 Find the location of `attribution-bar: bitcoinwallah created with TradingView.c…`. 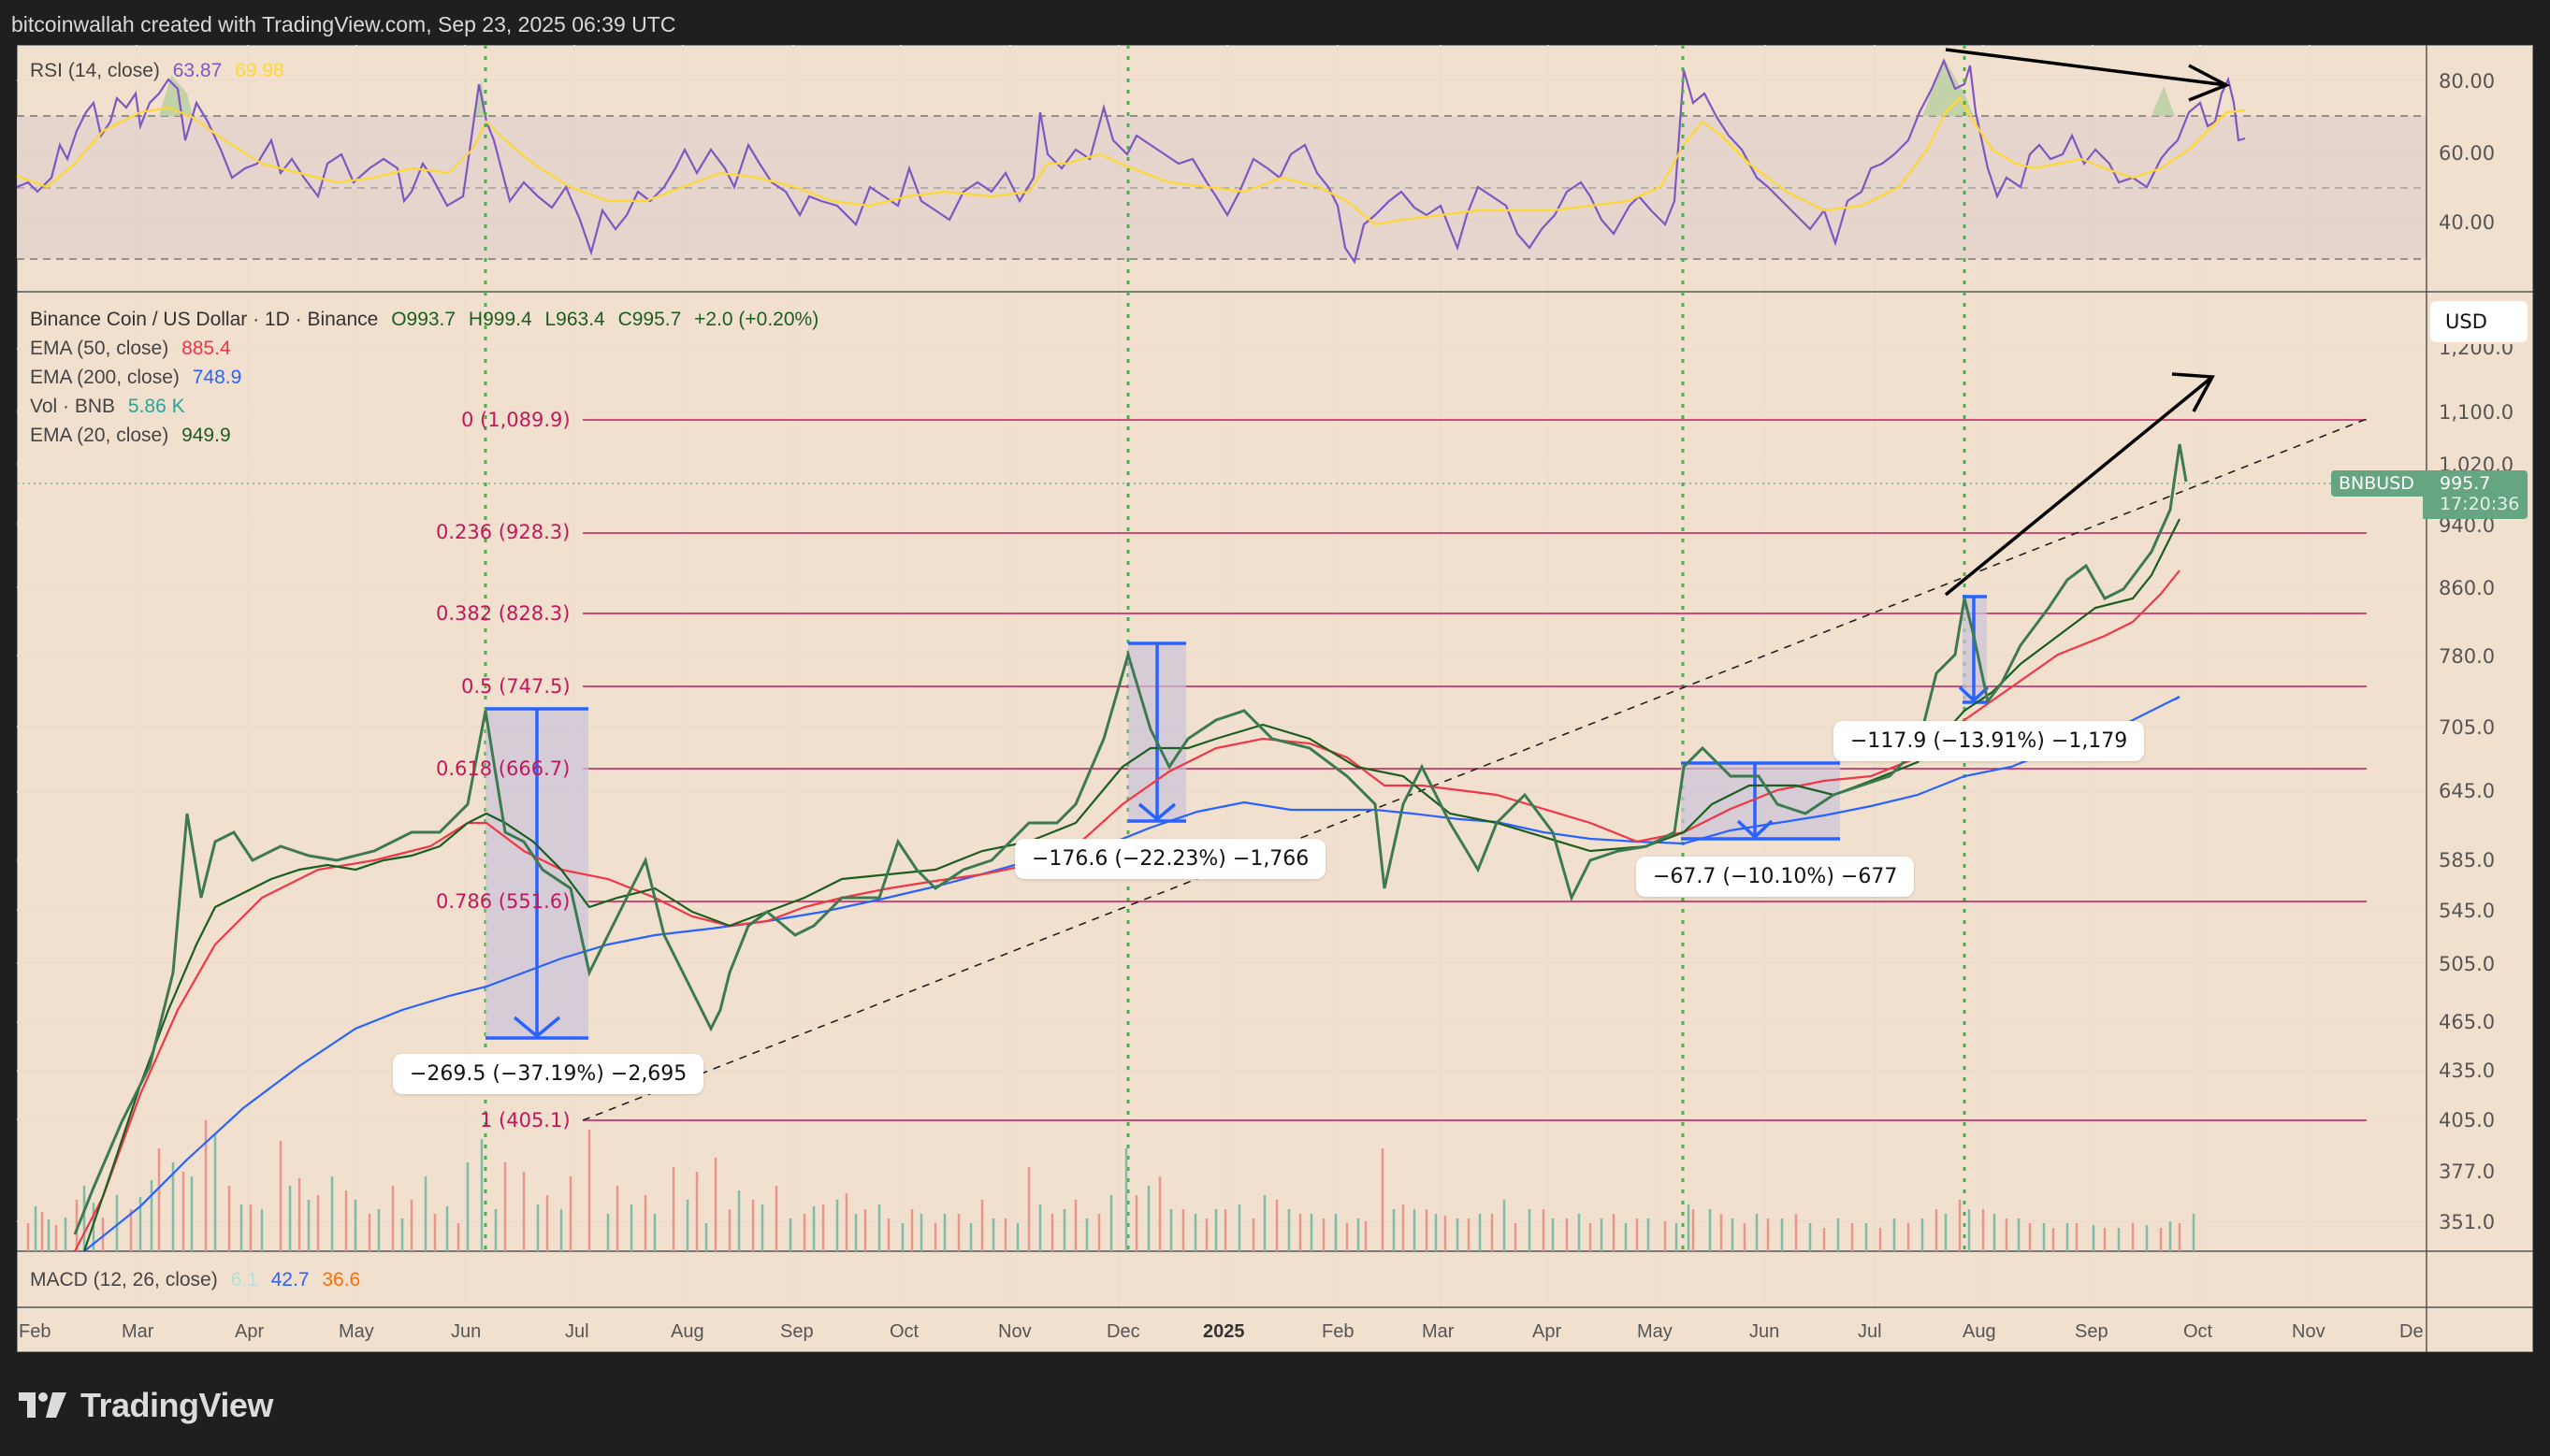

attribution-bar: bitcoinwallah created with TradingView.c… is located at coordinates (1275, 22).